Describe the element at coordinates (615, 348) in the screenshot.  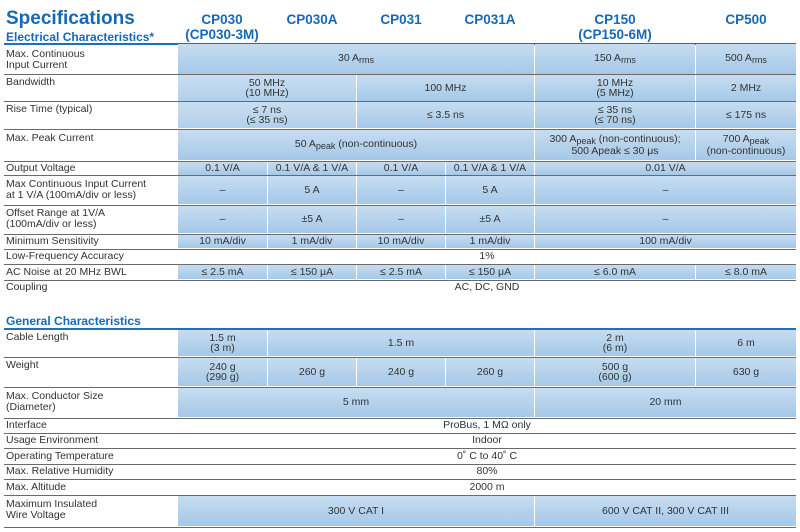
I see `value-line: (6 m)` at that location.